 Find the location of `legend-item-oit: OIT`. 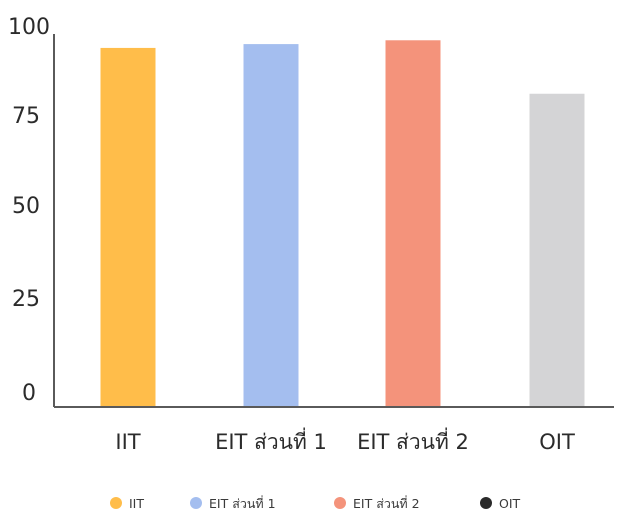

legend-item-oit: OIT is located at coordinates (500, 503).